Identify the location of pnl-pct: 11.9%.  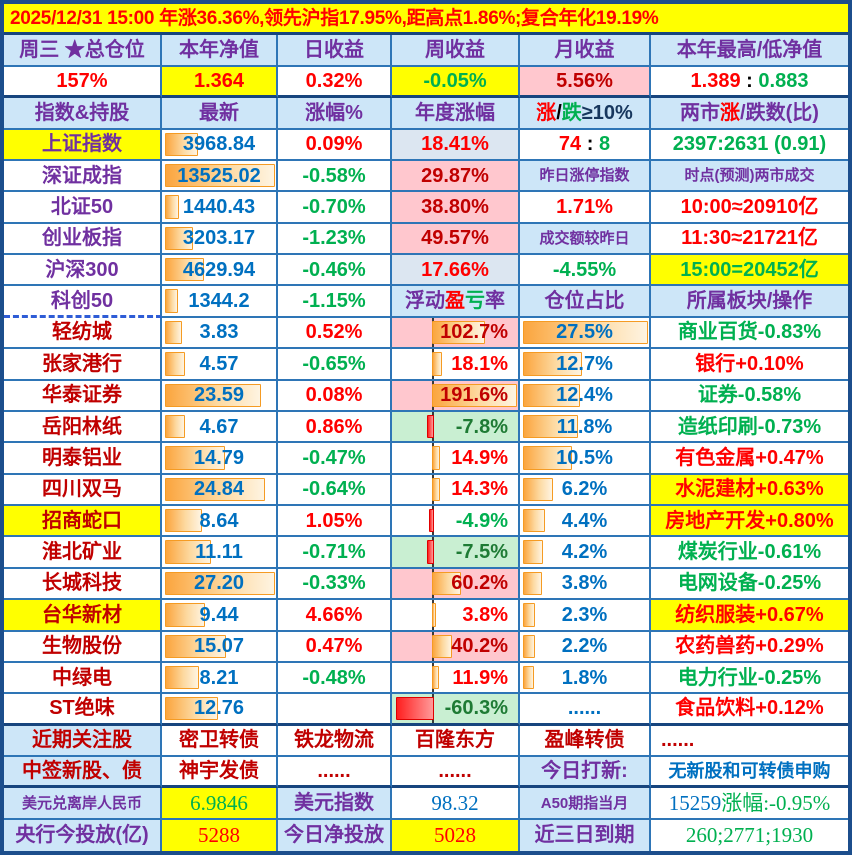
(456, 678).